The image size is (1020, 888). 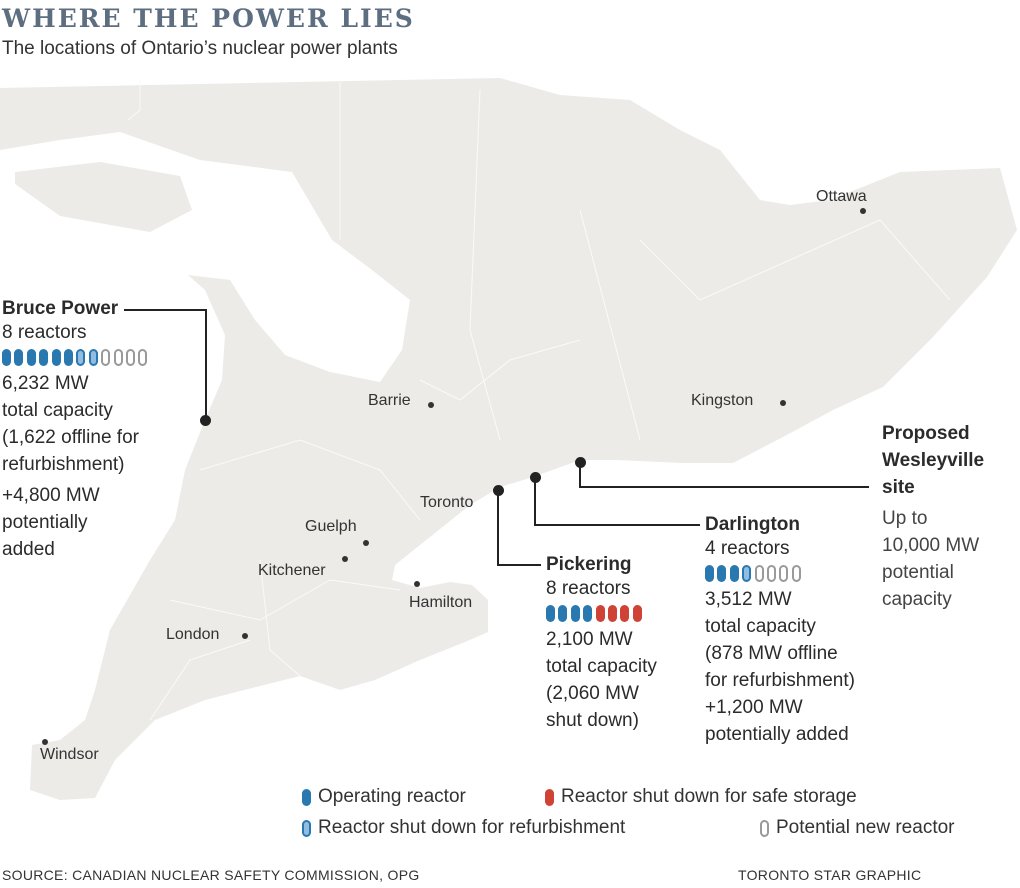 What do you see at coordinates (51, 495) in the screenshot?
I see `potential-addition: +4,800 MW` at bounding box center [51, 495].